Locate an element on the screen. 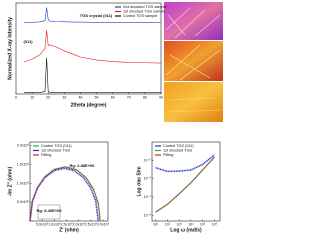 The width and height of the screenshot is (320, 245). x-tick-label: 10 is located at coordinates (32, 97).